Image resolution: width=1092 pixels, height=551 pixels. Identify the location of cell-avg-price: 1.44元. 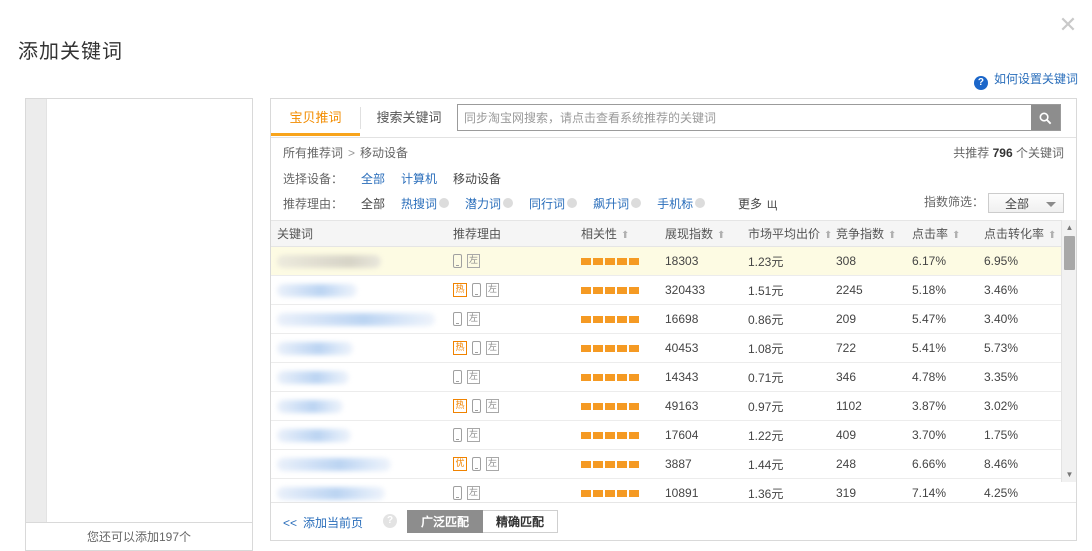
(766, 464).